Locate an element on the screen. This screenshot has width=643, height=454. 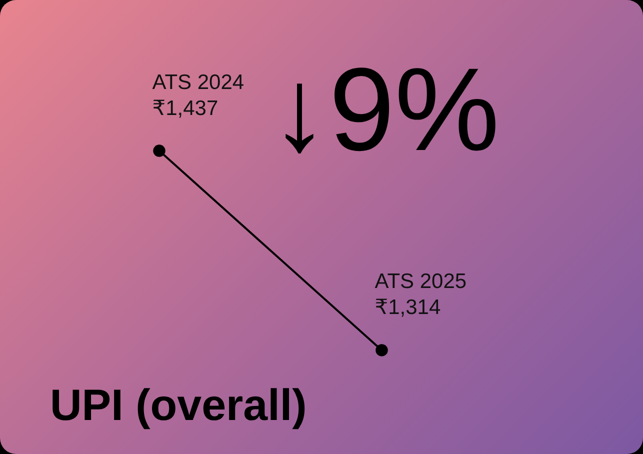
data-label: ₹1,314 is located at coordinates (407, 308).